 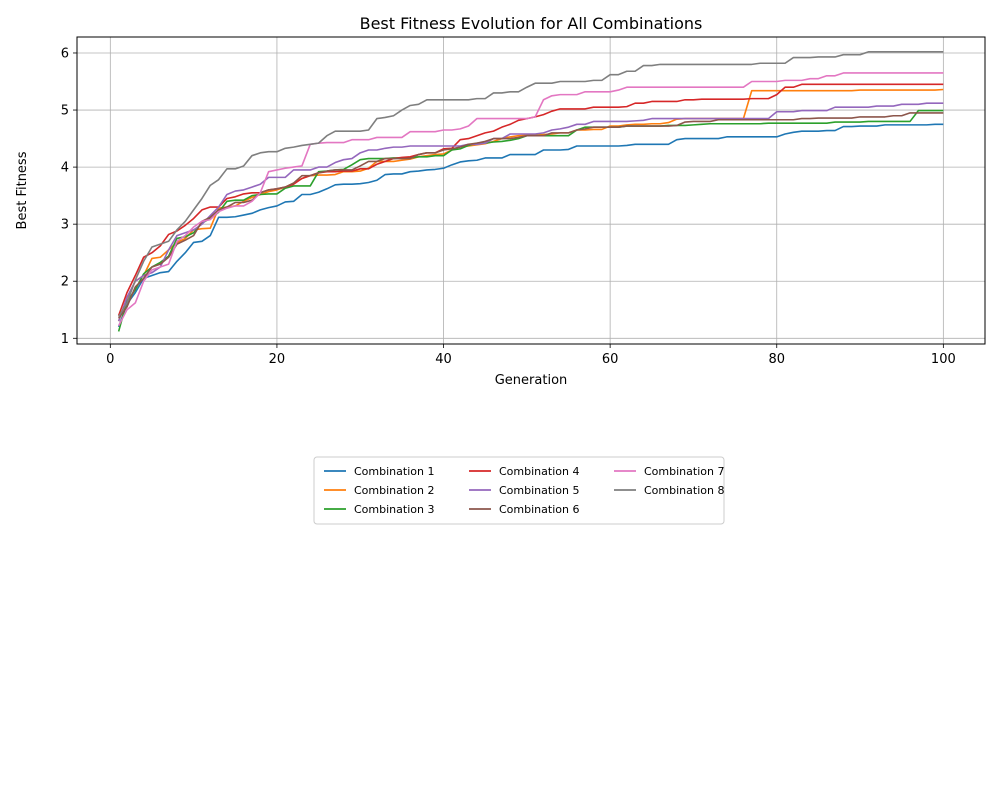 I want to click on legend-label-1: Combination 1, so click(x=394, y=471).